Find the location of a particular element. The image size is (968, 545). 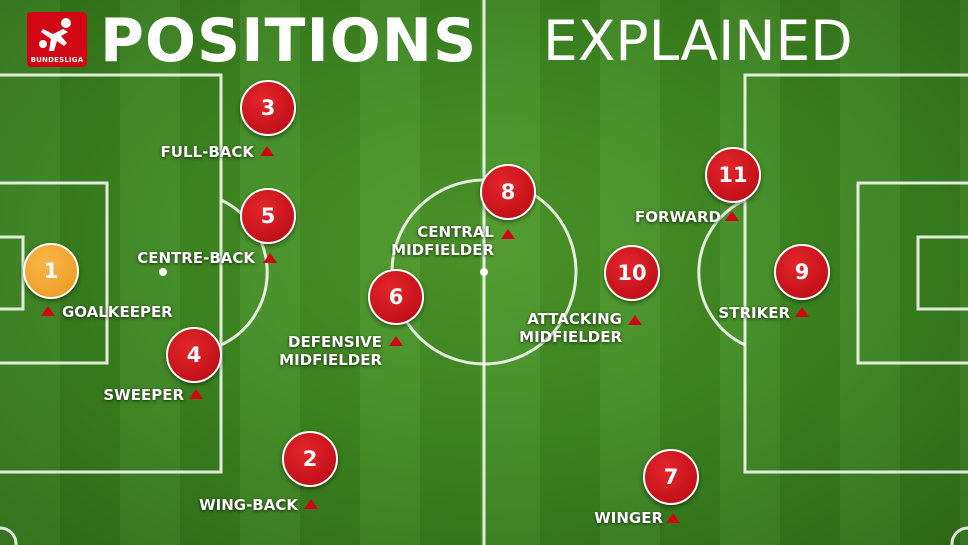

position-2-disc: 2 is located at coordinates (310, 459).